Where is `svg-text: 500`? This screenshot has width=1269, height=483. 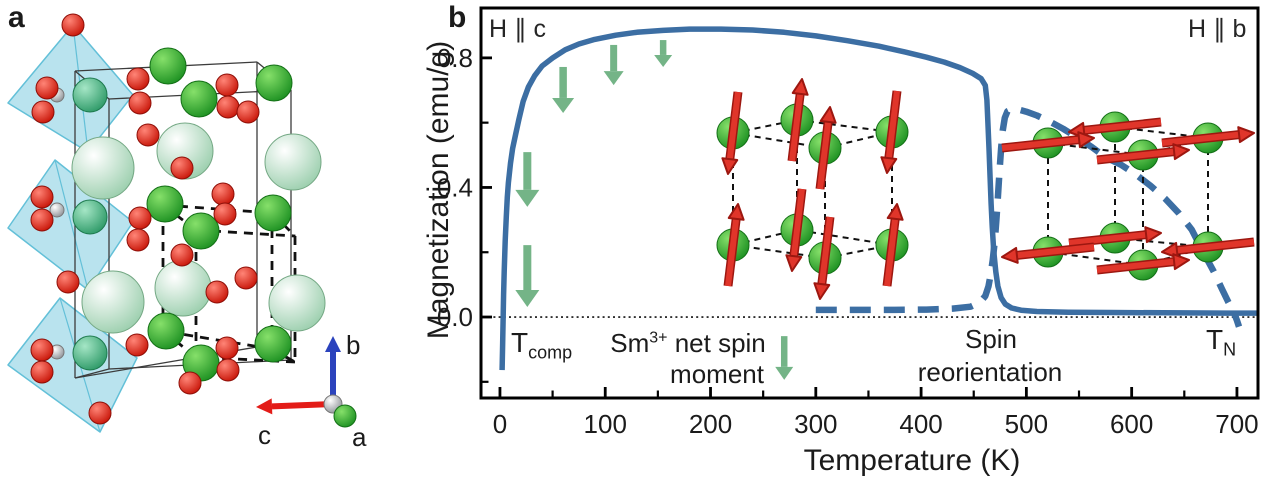 svg-text: 500 is located at coordinates (1026, 424).